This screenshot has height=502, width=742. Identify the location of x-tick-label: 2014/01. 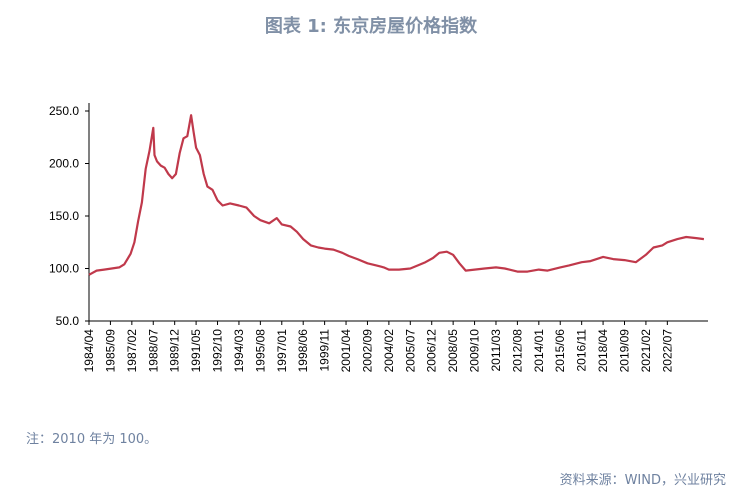
(539, 351).